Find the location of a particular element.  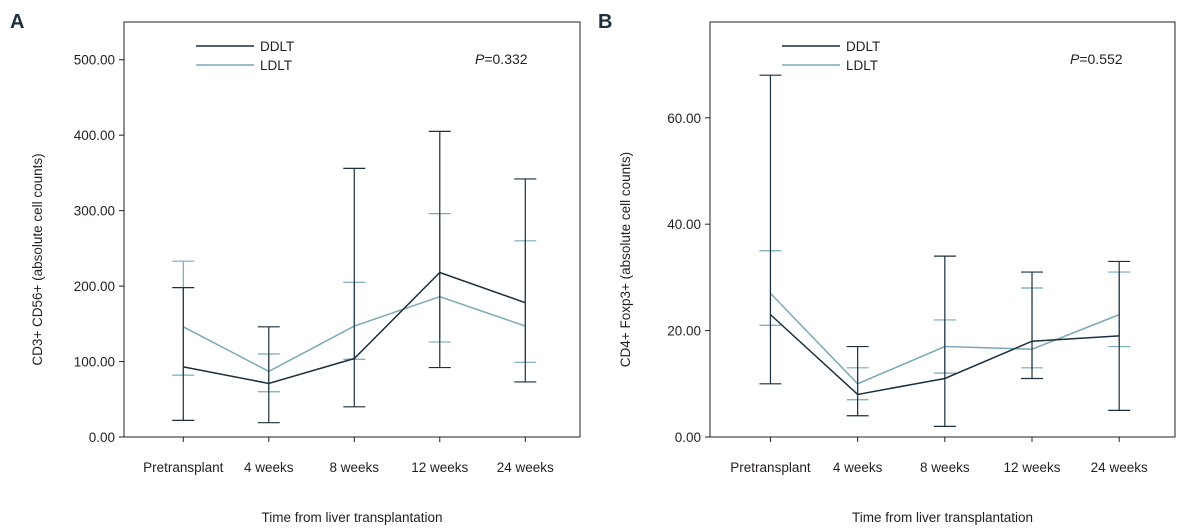

panel-letter: A is located at coordinates (17, 22).